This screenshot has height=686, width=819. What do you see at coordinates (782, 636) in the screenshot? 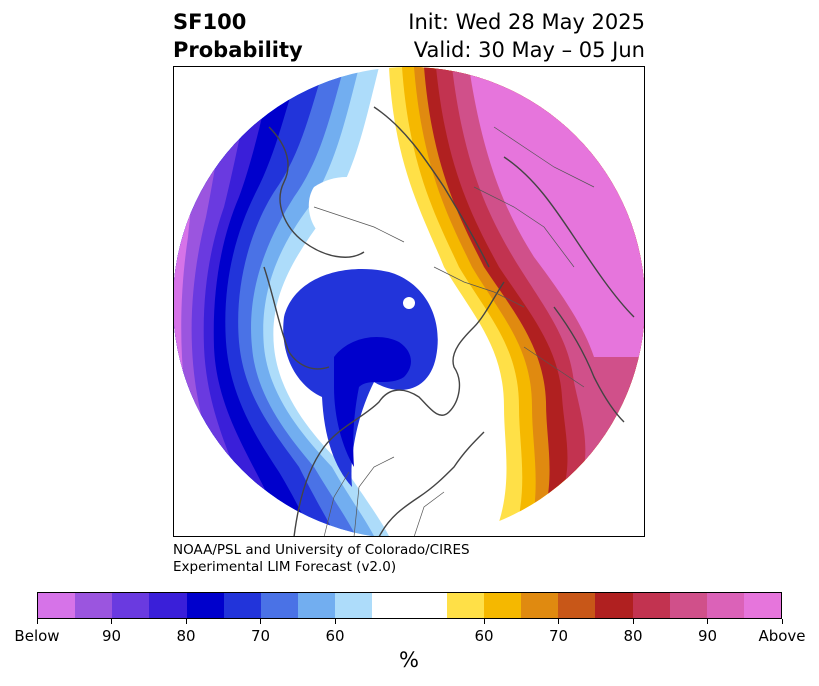
I see `colorbar-tick-label: Above` at bounding box center [782, 636].